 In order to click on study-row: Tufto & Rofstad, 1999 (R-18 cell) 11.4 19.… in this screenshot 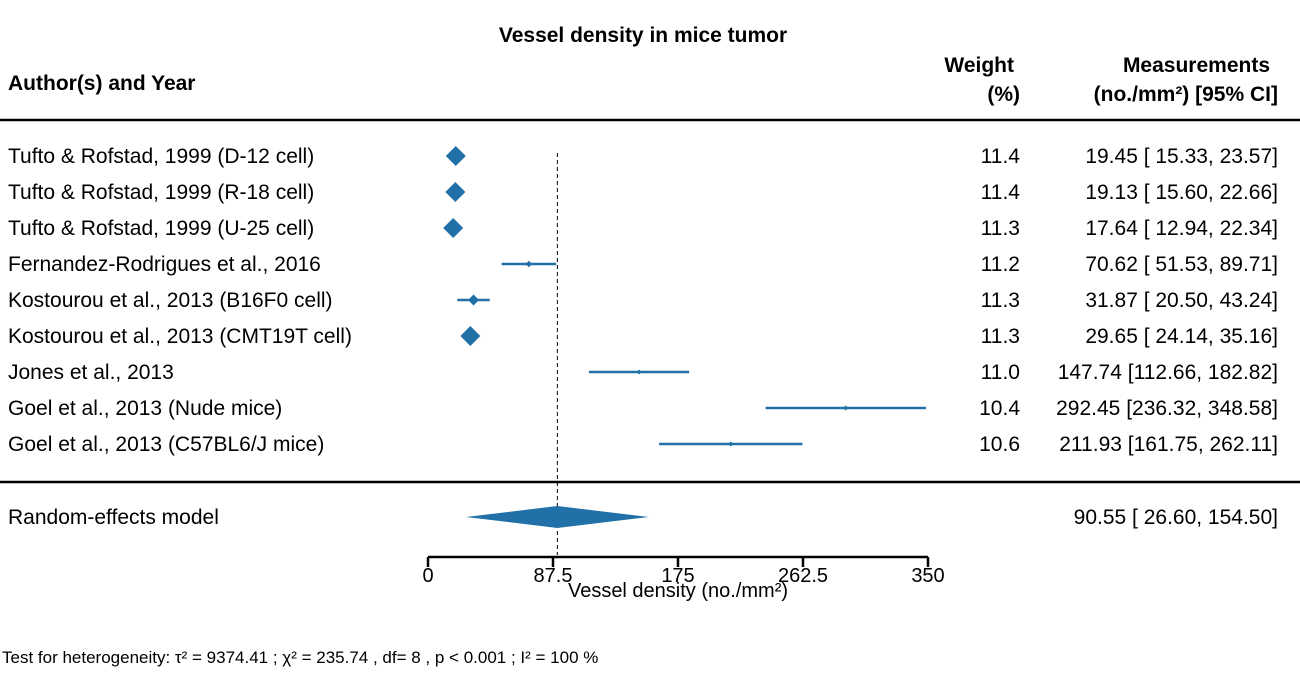, I will do `click(643, 192)`.